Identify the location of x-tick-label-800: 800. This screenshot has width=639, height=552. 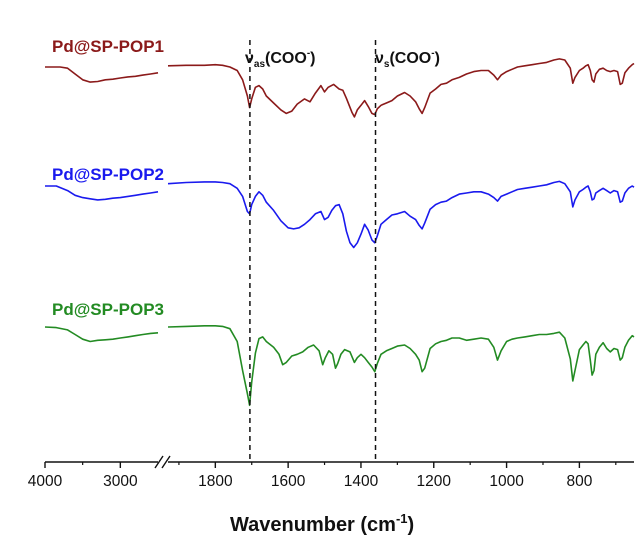
(579, 481).